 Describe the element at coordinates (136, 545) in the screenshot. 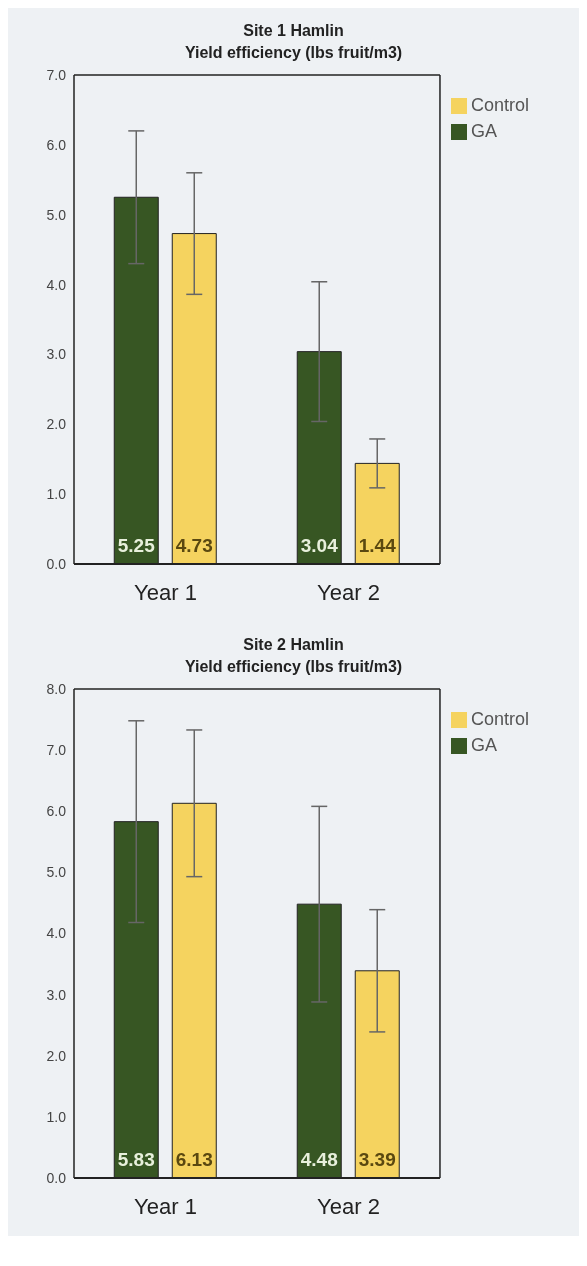

I see `data-label: 5.25` at that location.